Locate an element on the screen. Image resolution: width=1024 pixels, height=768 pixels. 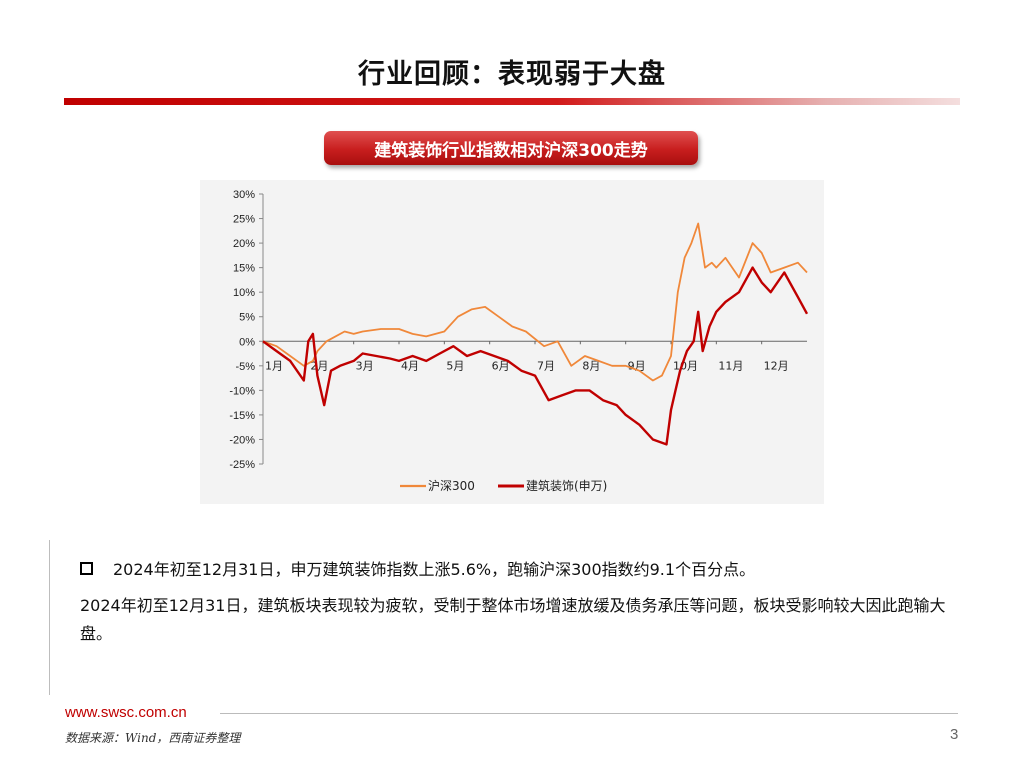
x-tick-label: 10月 is located at coordinates (685, 365).